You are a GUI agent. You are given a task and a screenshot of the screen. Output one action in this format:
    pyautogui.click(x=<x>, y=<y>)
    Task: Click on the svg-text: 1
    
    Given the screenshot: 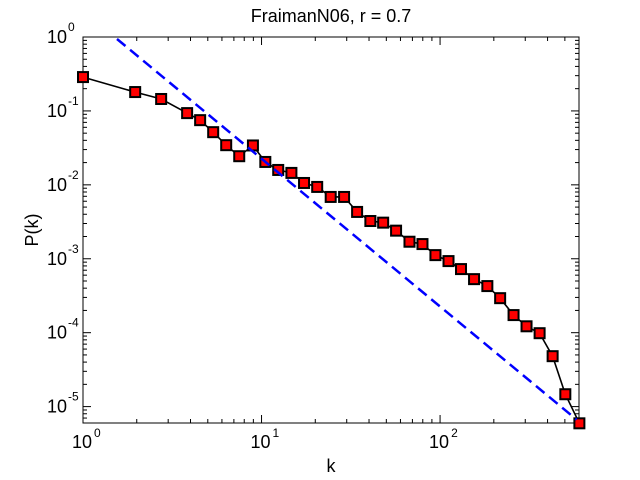 What is the action you would take?
    pyautogui.click(x=276, y=433)
    